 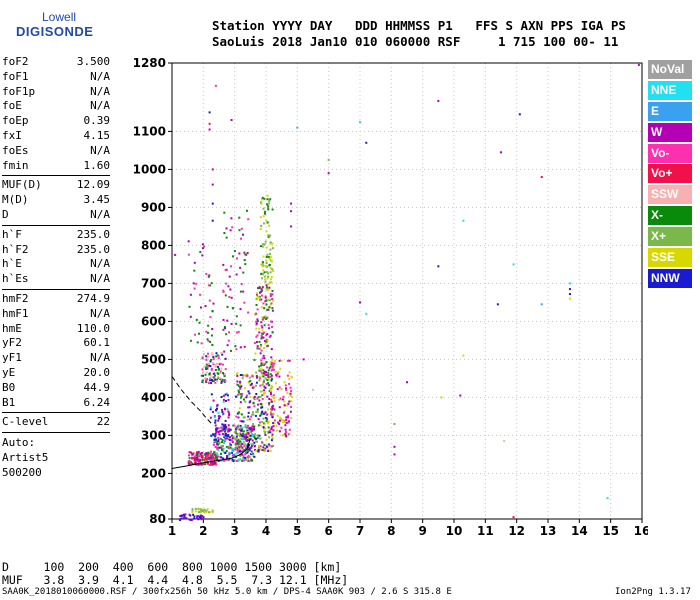 What do you see at coordinates (15, 61) in the screenshot?
I see `param-key: foF2` at bounding box center [15, 61].